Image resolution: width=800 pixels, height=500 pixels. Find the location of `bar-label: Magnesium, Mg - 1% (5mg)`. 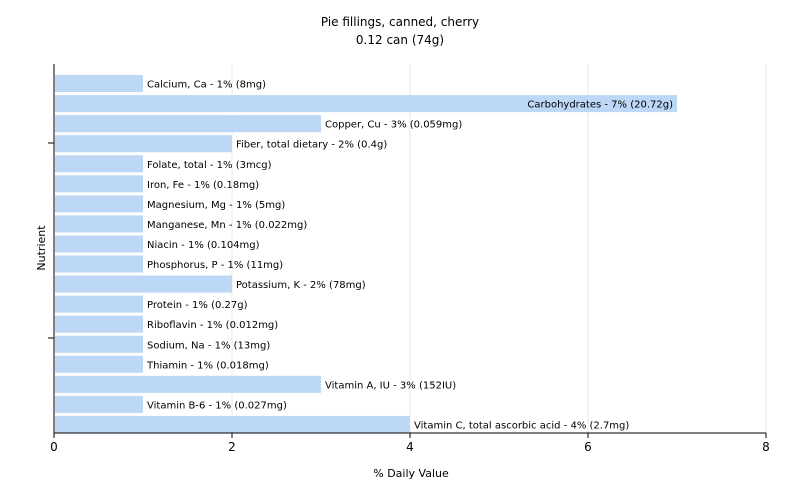

bar-label: Magnesium, Mg - 1% (5mg) is located at coordinates (216, 205).